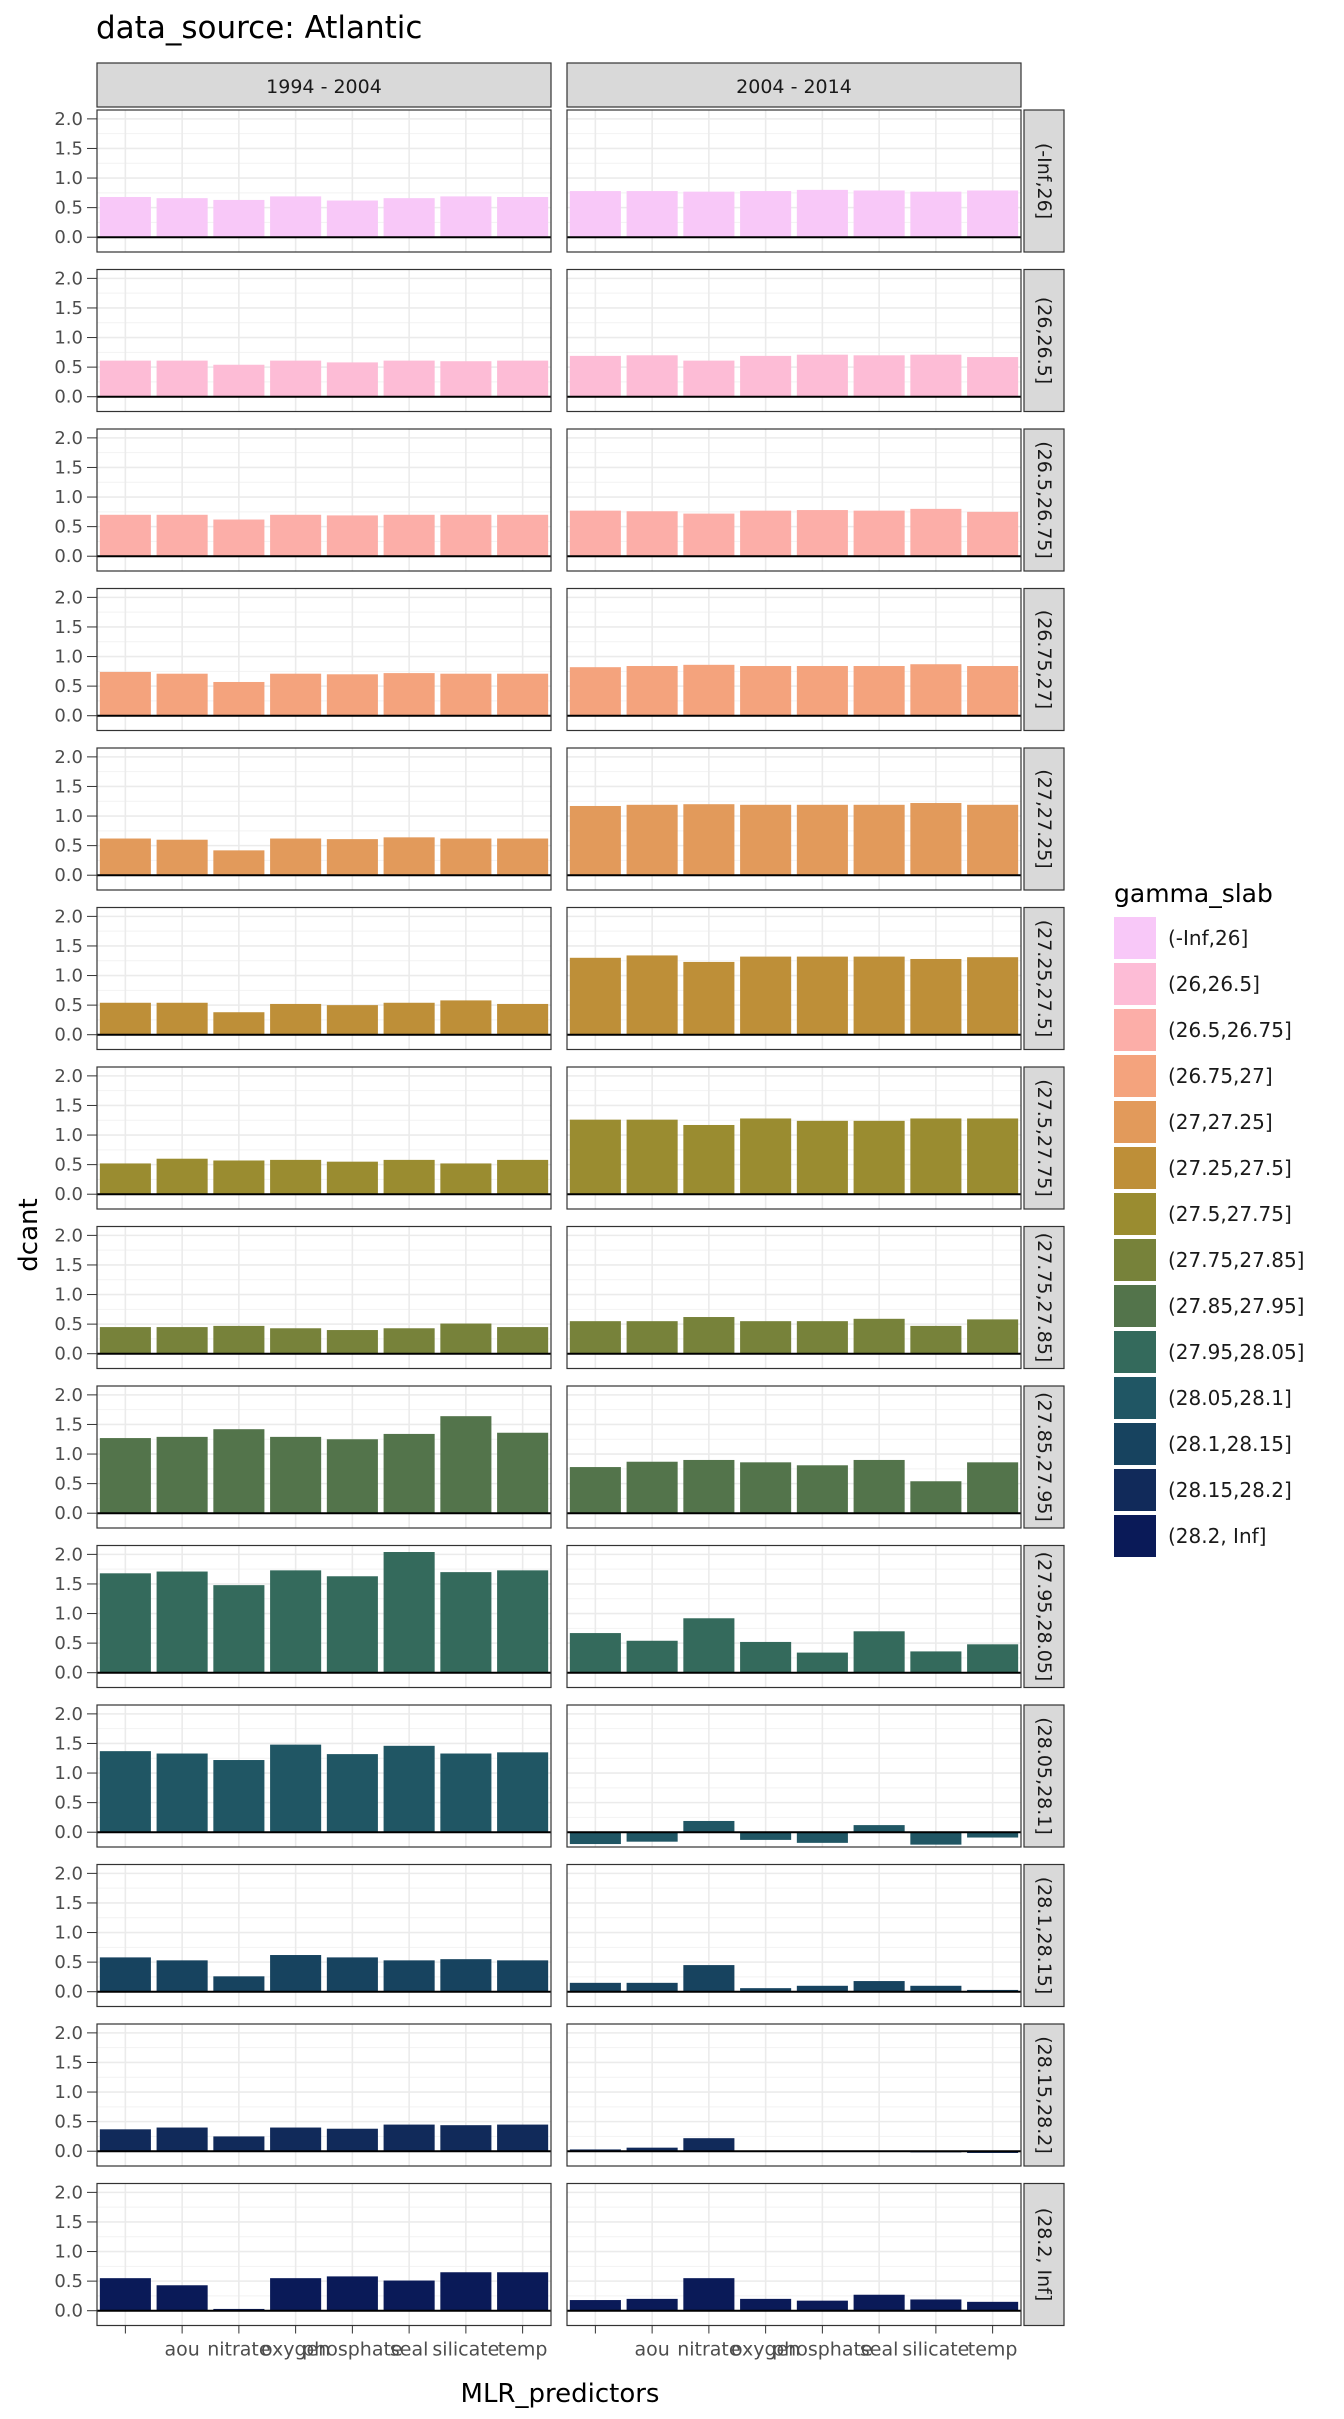  I want to click on x-tick-label: silicate, so click(935, 2350).